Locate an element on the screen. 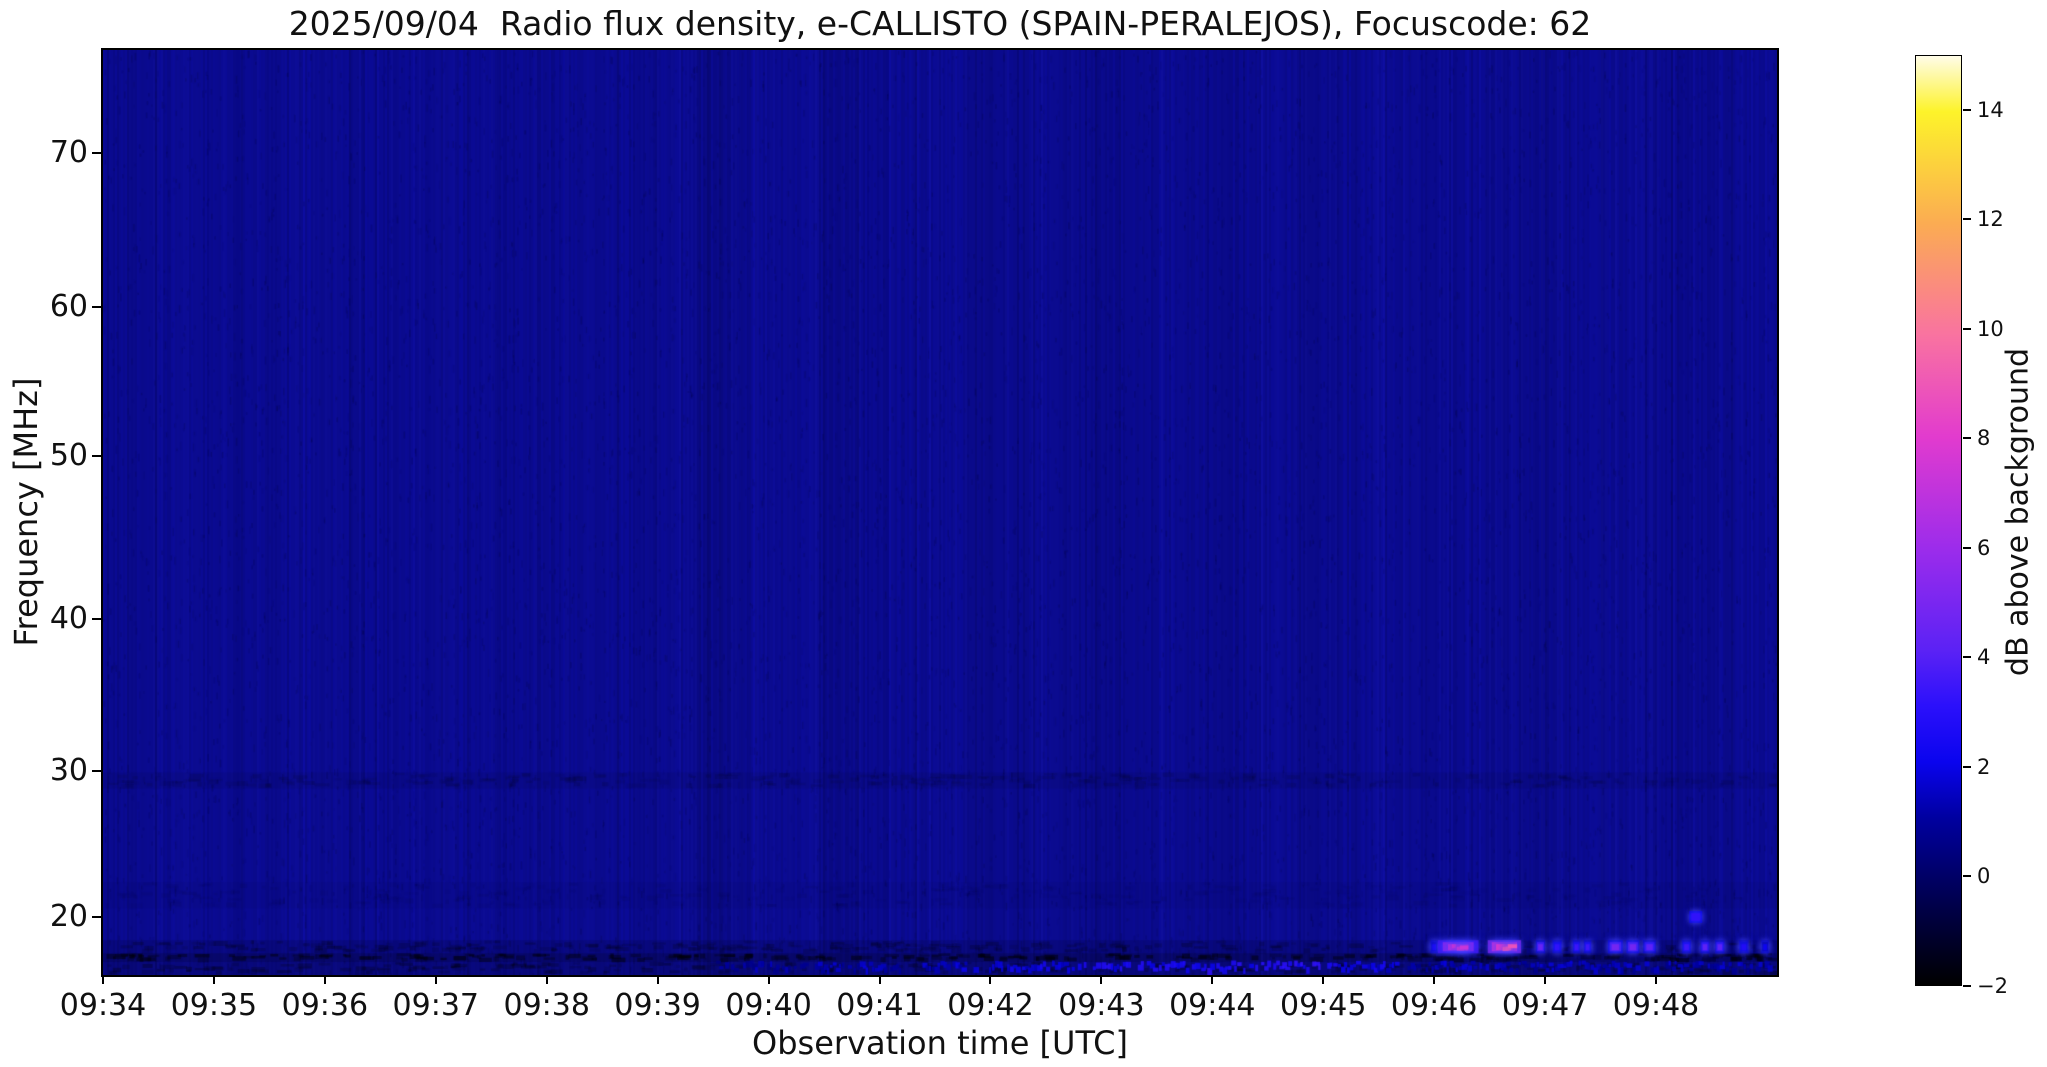 Image resolution: width=2047 pixels, height=1067 pixels. y-tick-label: 20 is located at coordinates (68, 916).